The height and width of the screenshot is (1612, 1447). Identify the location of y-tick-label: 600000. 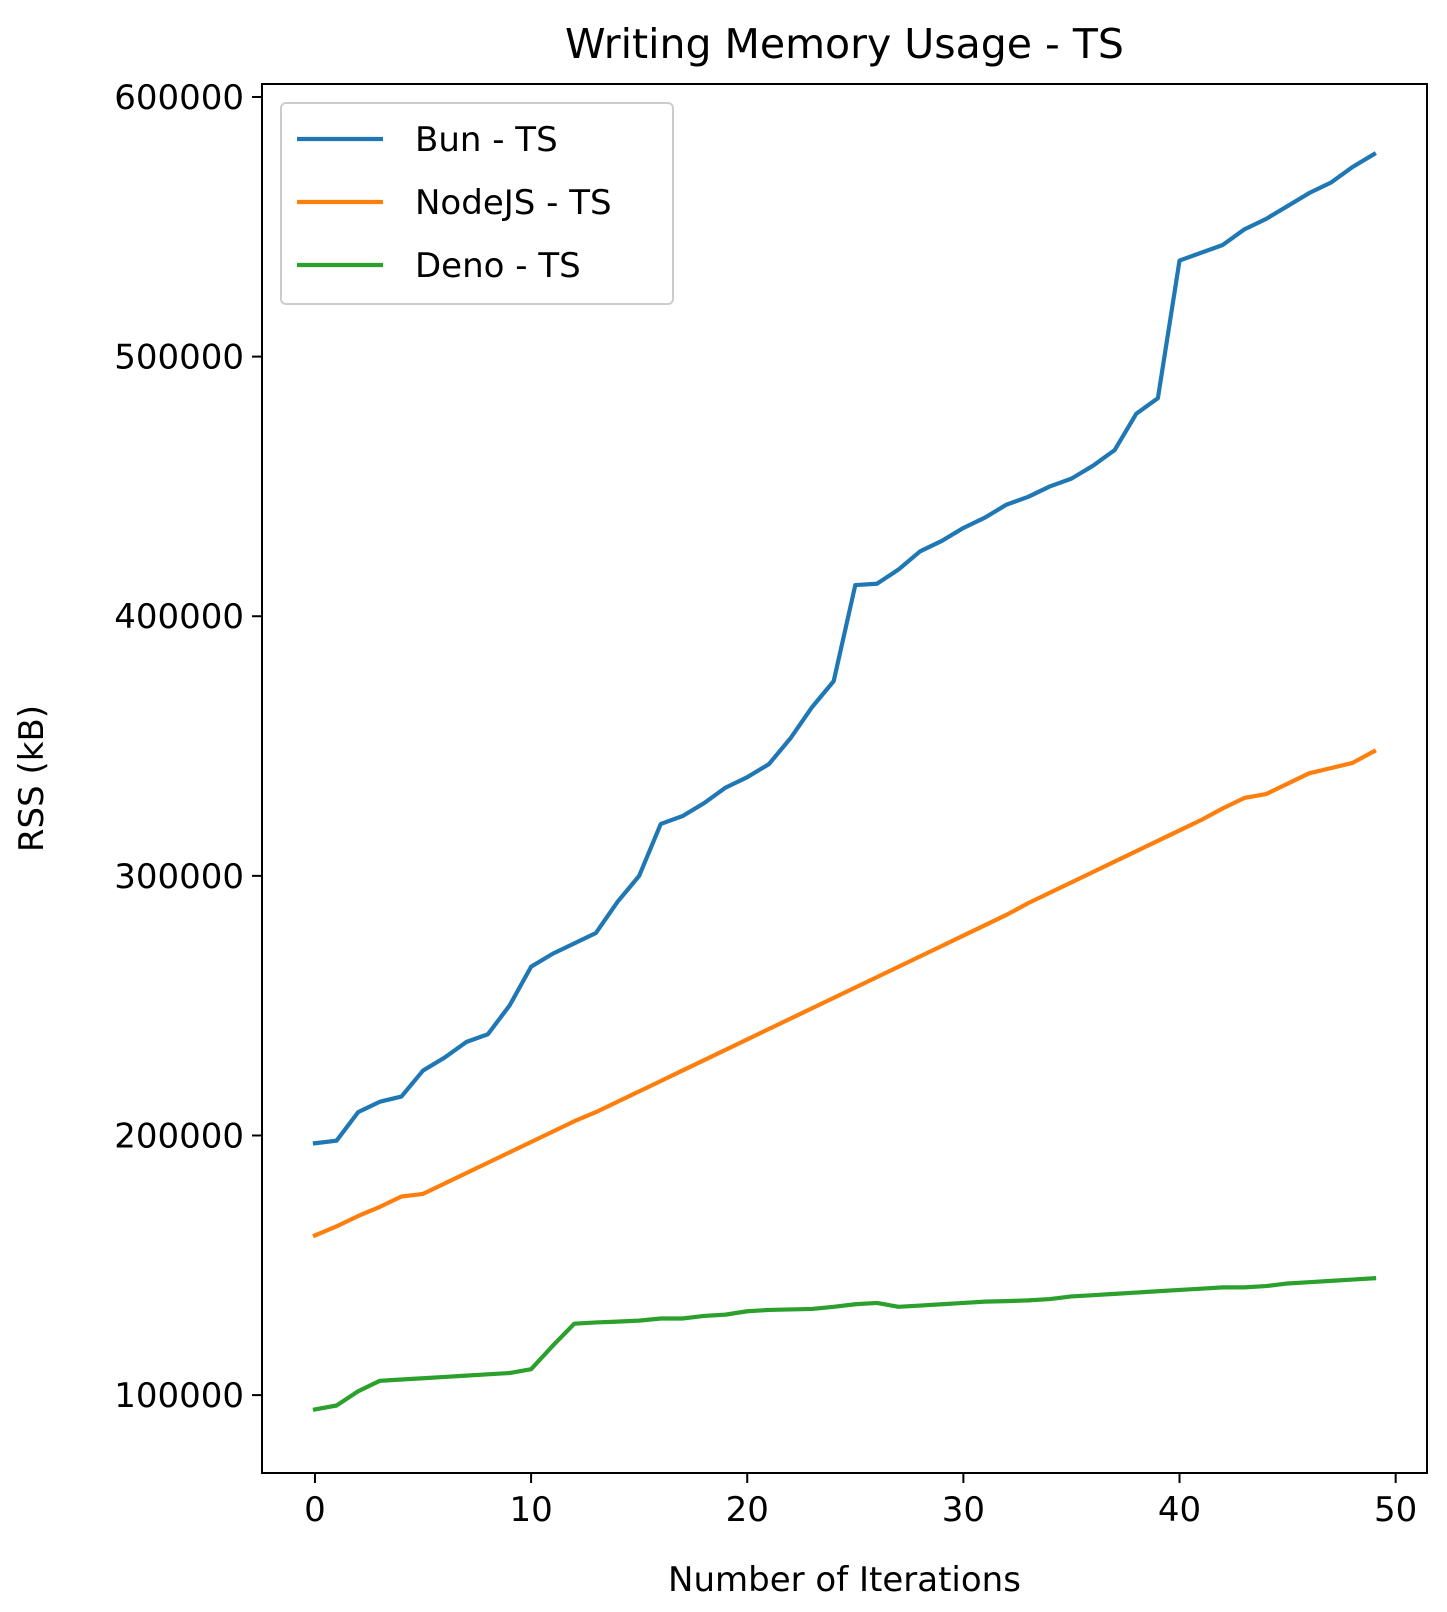
(179, 98).